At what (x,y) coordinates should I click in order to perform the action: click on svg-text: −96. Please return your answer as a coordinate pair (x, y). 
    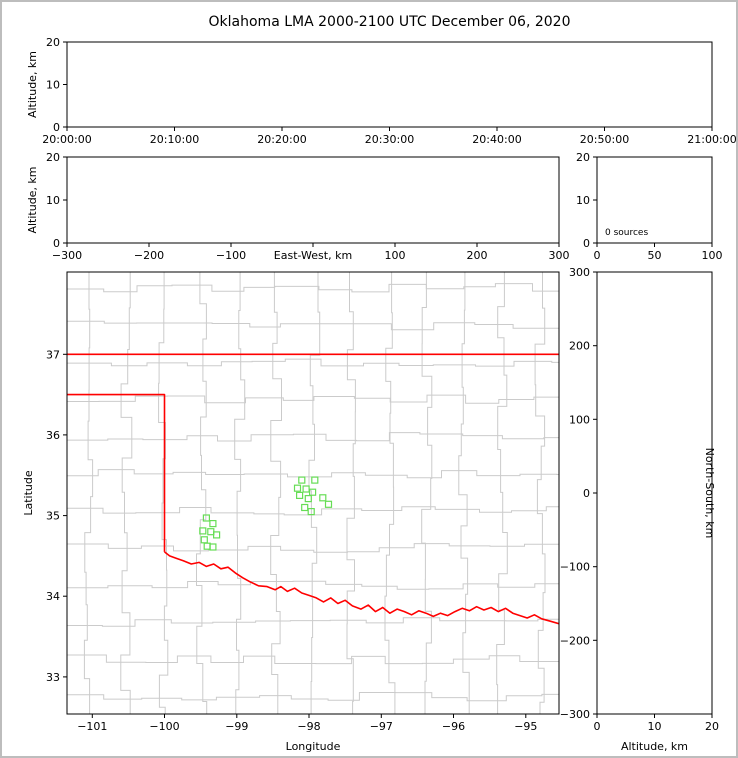
    Looking at the image, I should click on (453, 726).